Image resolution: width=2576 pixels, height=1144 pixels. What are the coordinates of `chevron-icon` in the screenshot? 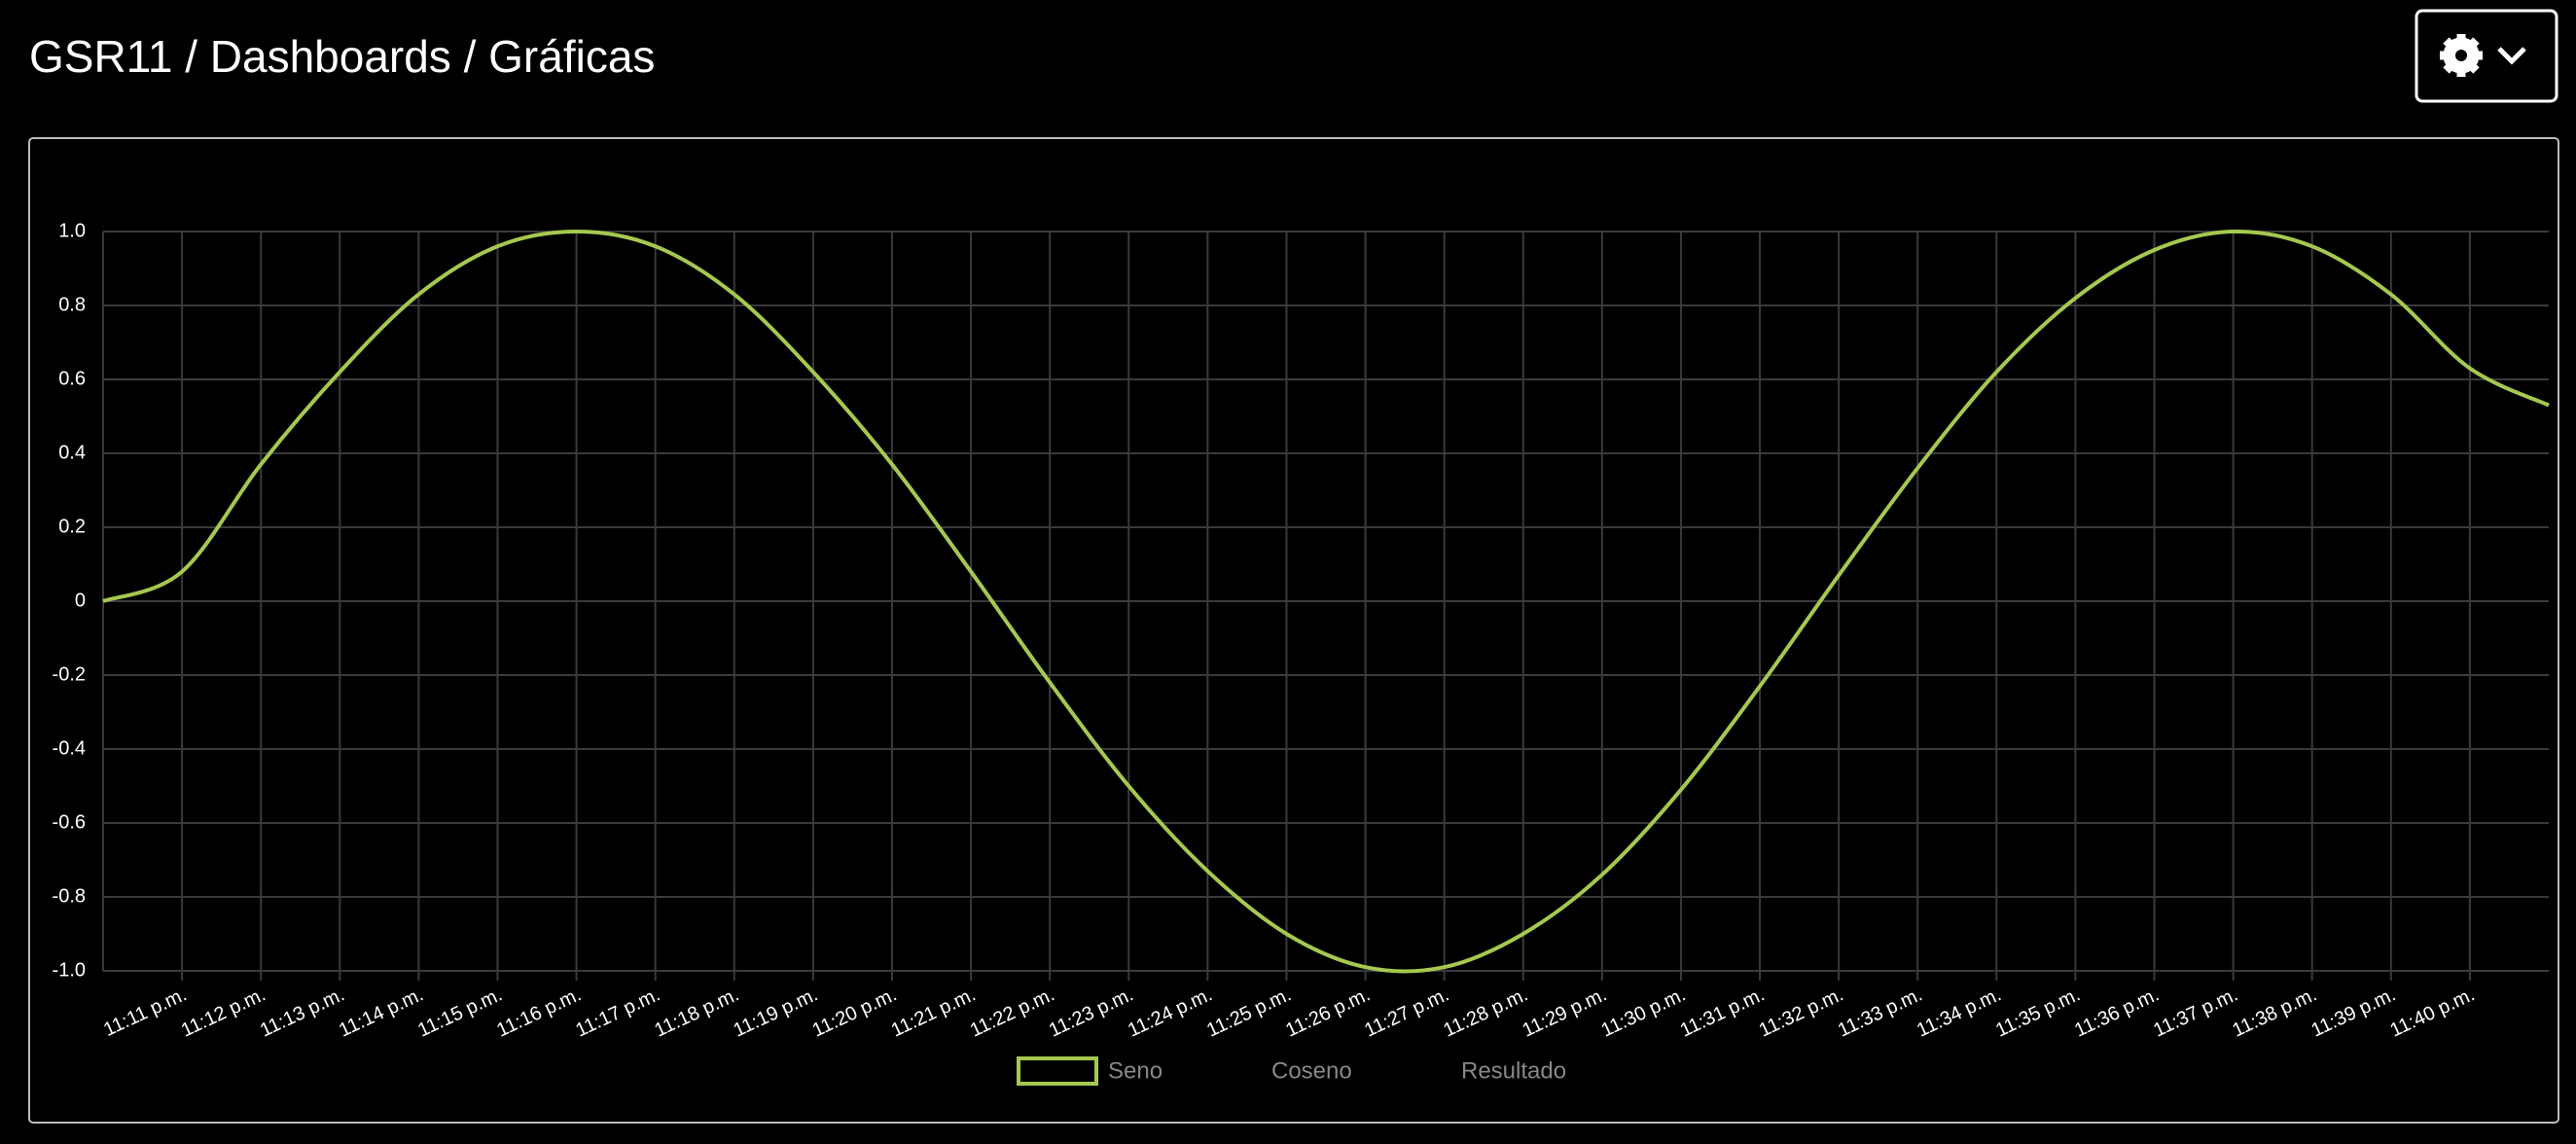 It's located at (2511, 56).